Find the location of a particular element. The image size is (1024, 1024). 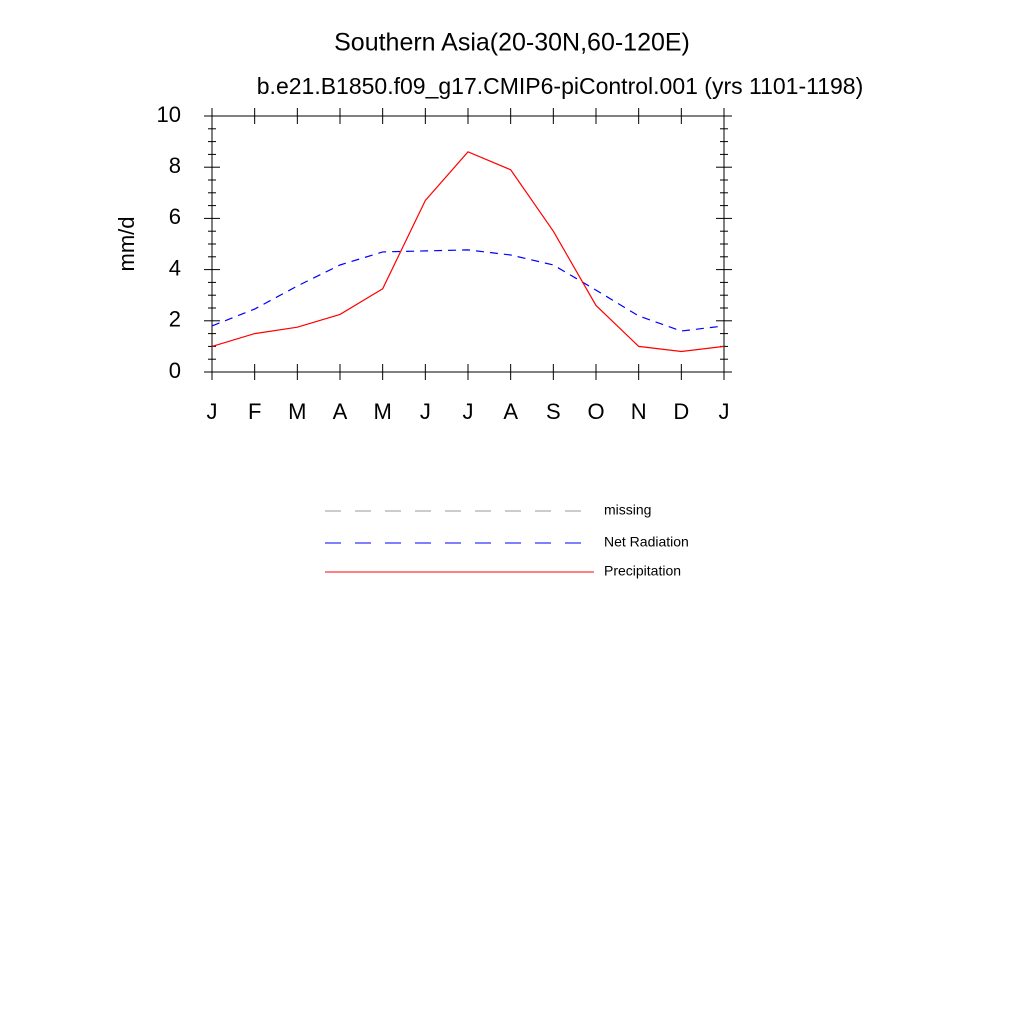

y-axis-label: mm/d is located at coordinates (126, 244).